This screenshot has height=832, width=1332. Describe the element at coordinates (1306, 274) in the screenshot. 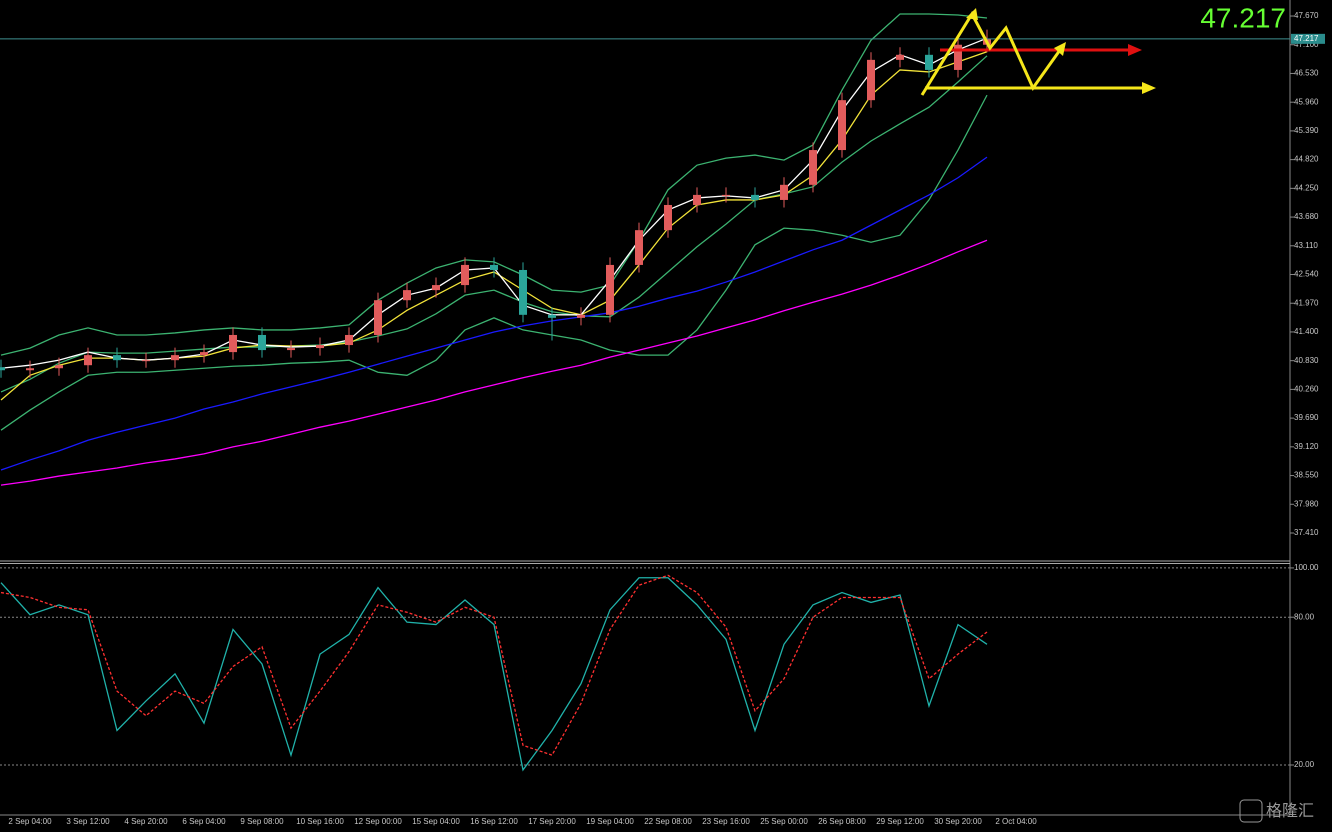

I see `y-tick-label: 42.540` at that location.